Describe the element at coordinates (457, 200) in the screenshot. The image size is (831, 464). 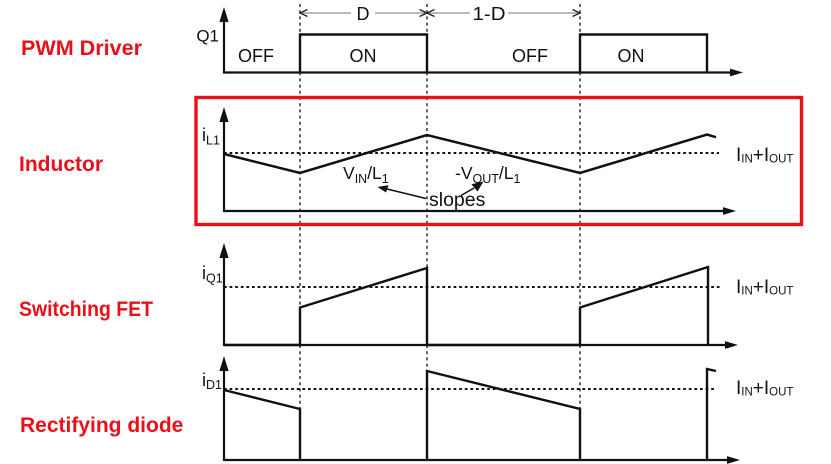
I see `svg-text: slopes` at that location.